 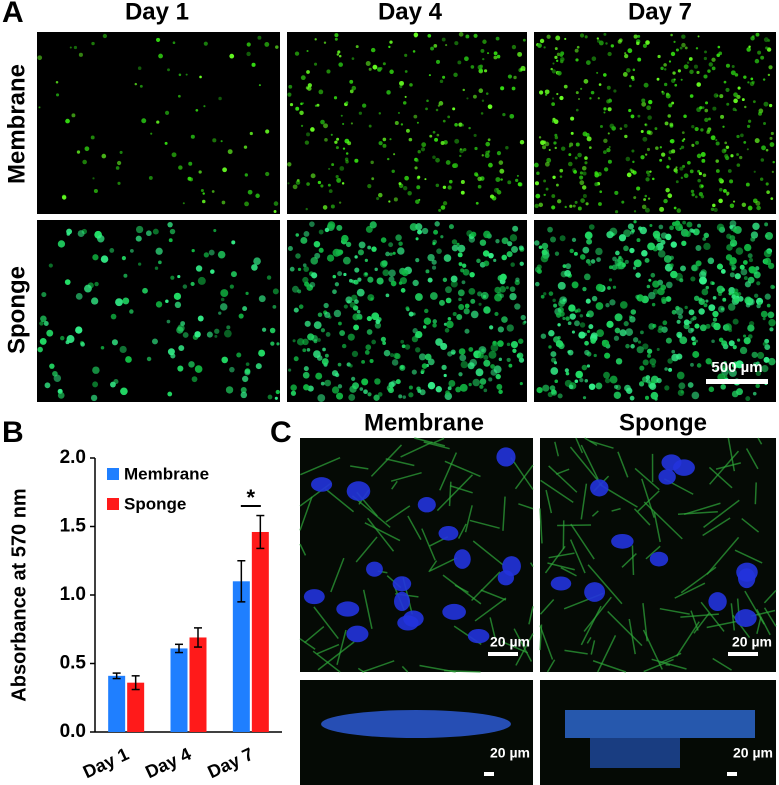 I want to click on x-tick-label: Day 7, so click(x=231, y=763).